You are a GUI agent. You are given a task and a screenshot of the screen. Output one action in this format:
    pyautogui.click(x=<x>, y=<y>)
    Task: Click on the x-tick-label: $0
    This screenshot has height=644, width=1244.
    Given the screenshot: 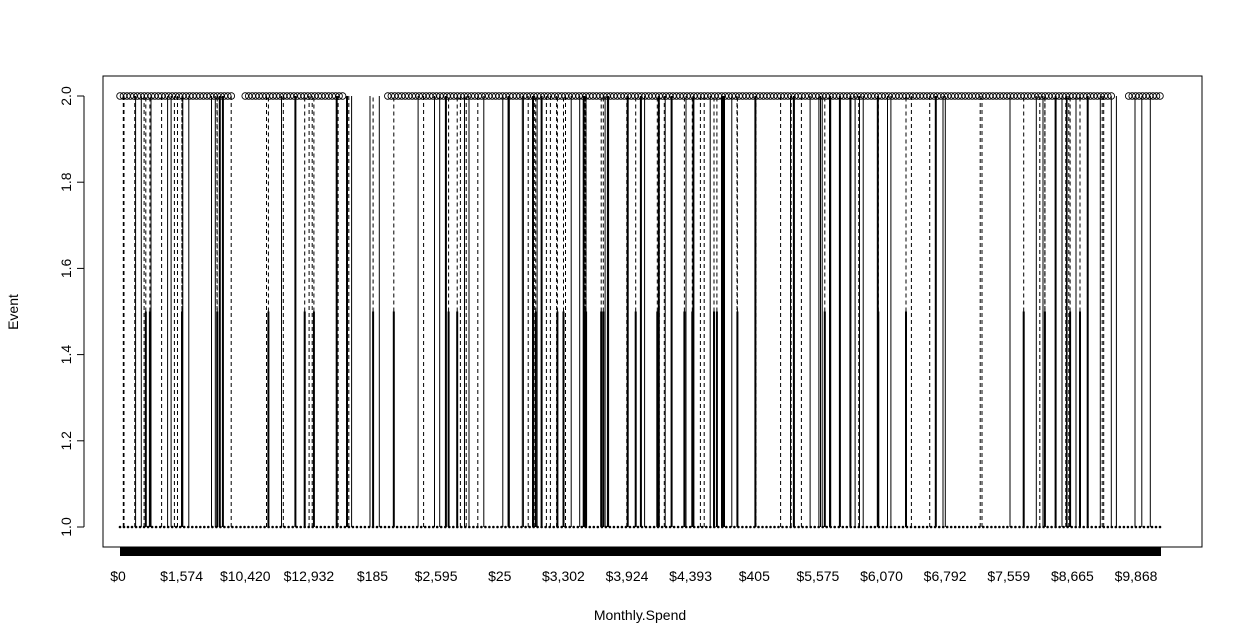 What is the action you would take?
    pyautogui.click(x=118, y=576)
    